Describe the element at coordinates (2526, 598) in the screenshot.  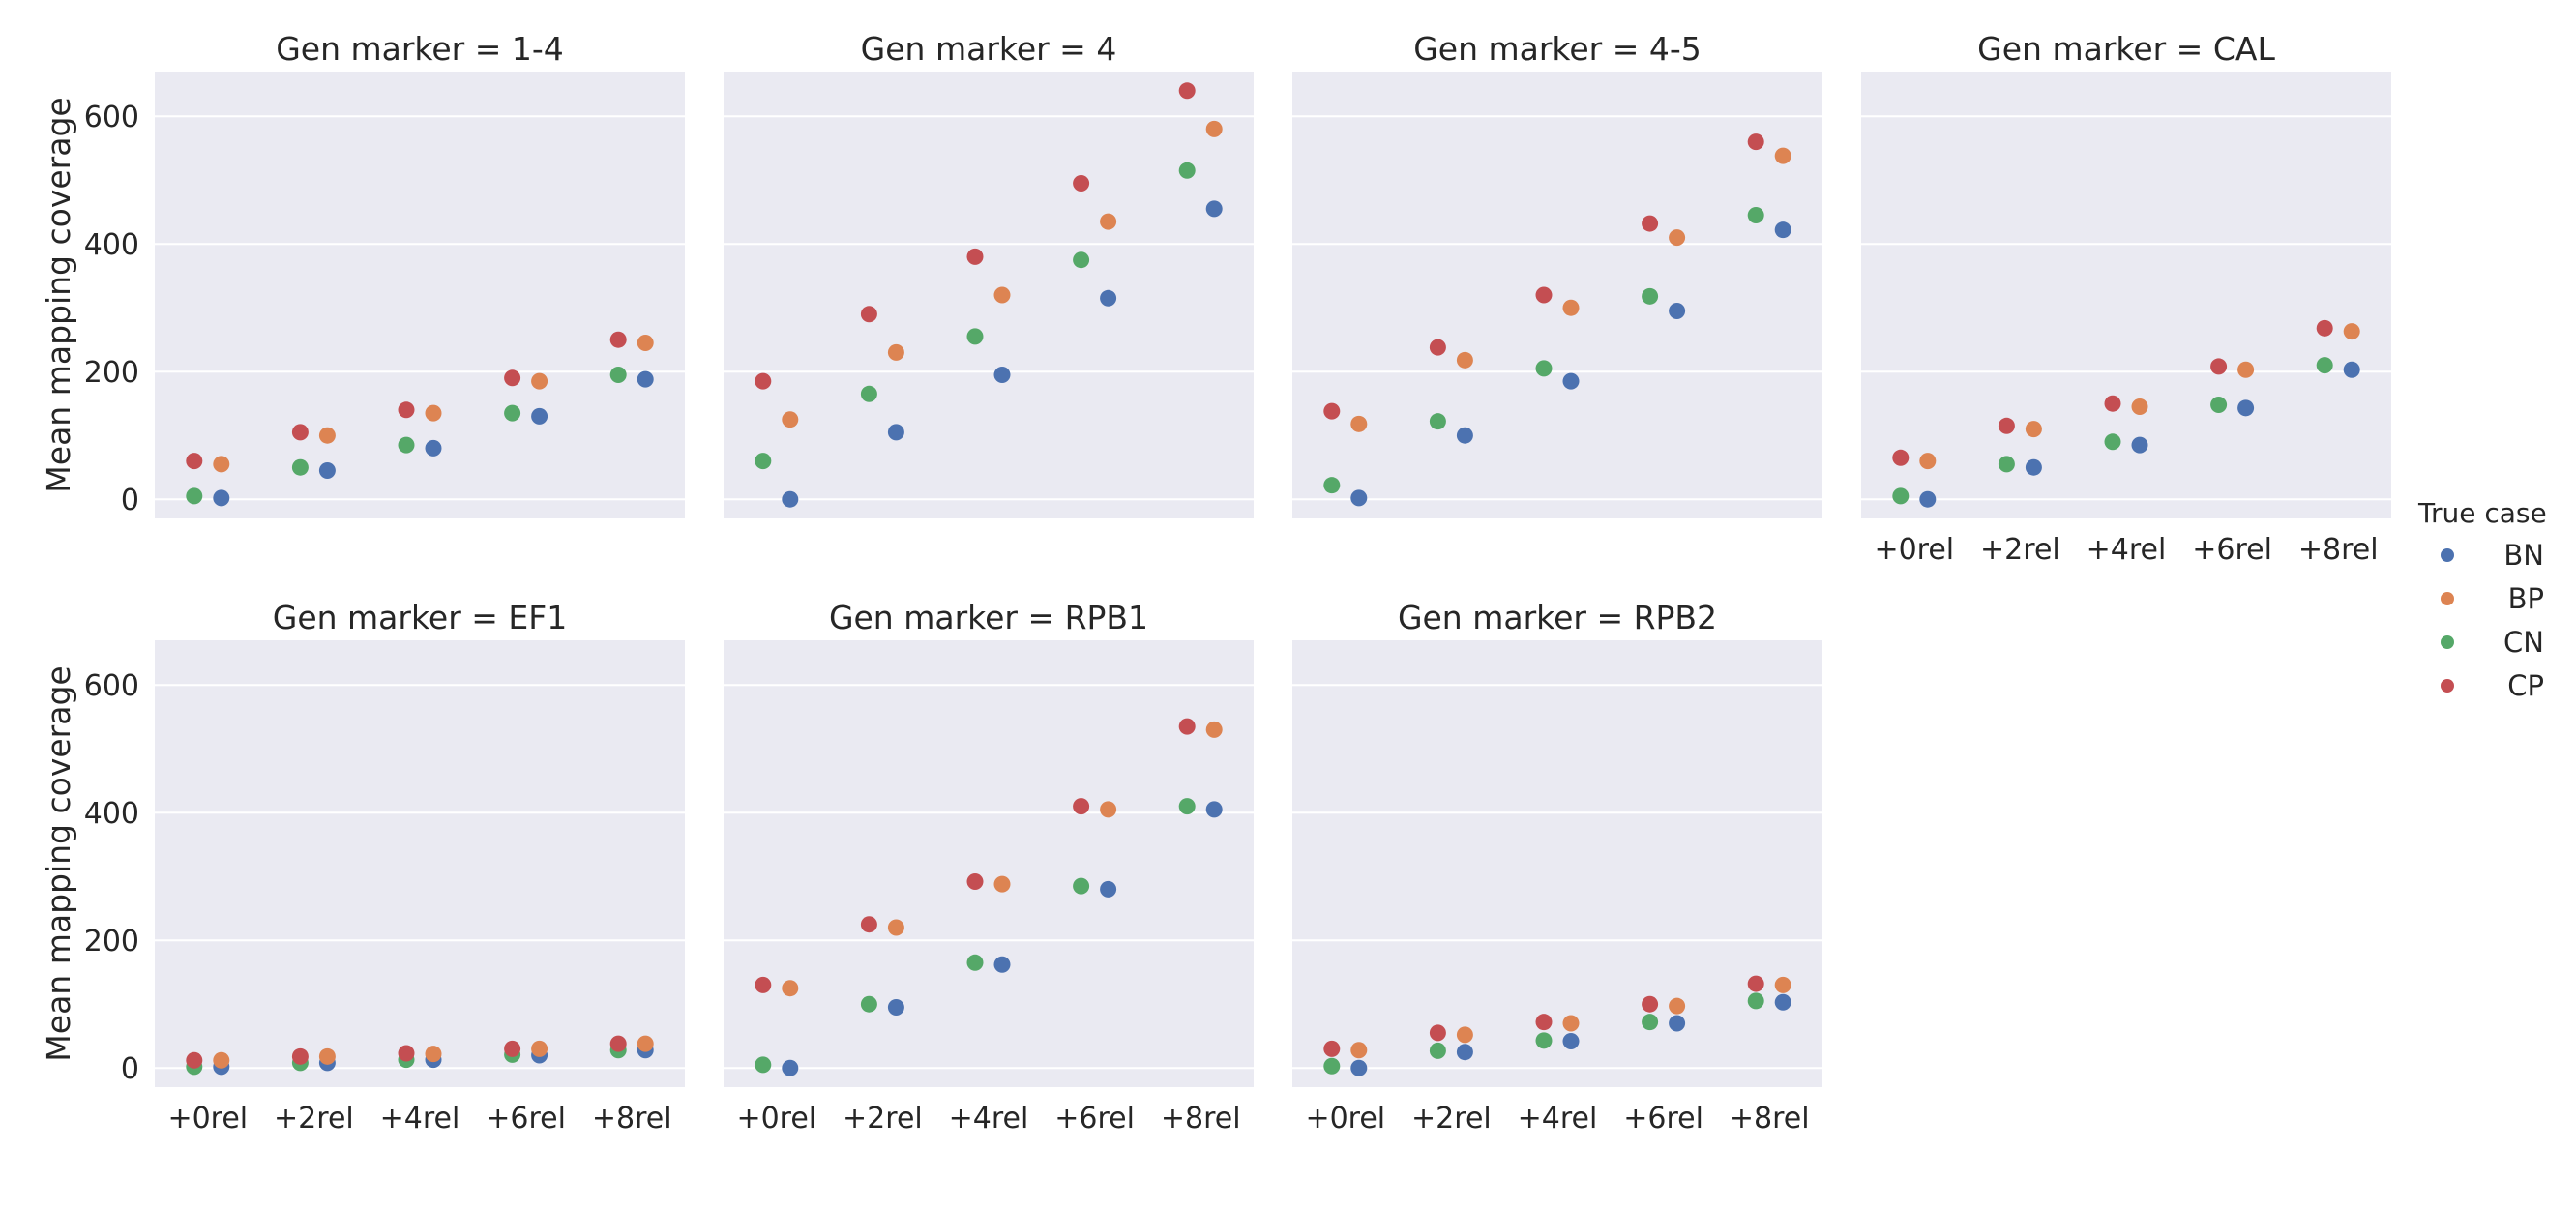
I see `legend-label-bp: BP` at that location.